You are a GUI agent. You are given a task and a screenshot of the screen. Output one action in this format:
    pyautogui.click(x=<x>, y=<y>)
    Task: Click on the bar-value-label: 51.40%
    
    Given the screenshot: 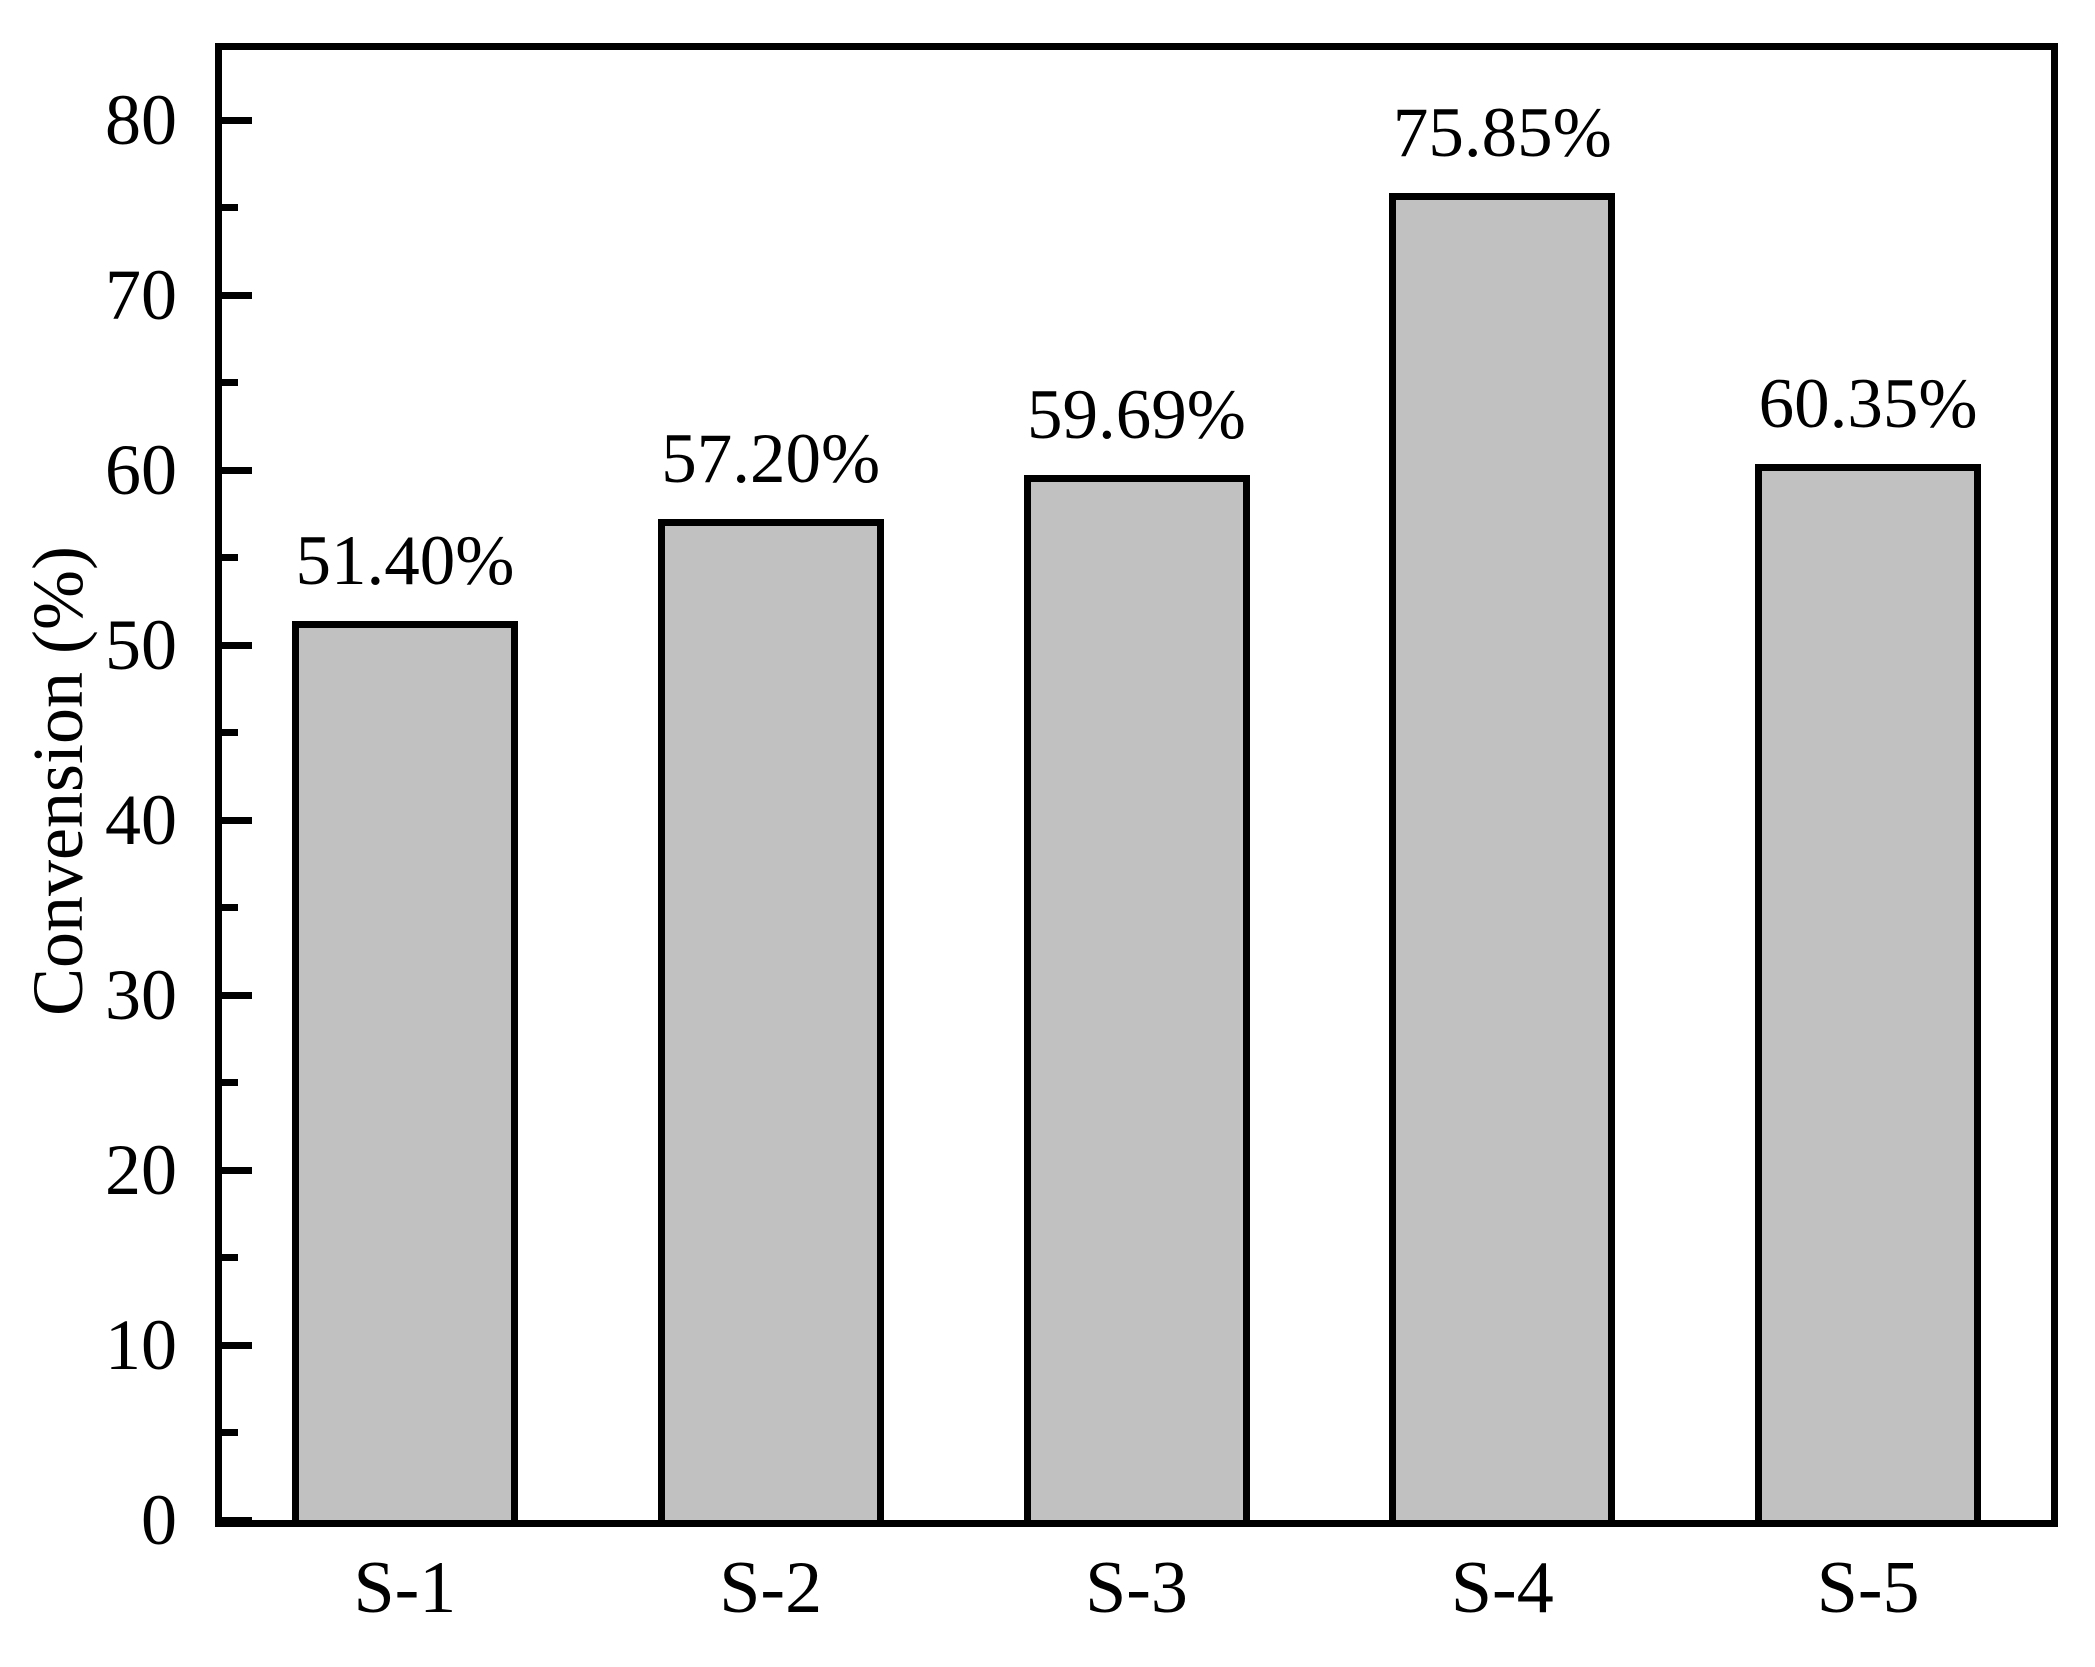 What is the action you would take?
    pyautogui.click(x=405, y=560)
    